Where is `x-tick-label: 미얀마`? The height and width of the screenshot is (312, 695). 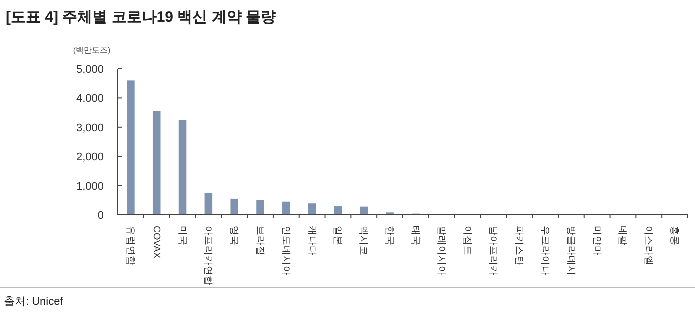
x-tick-label: 미얀마 is located at coordinates (596, 241).